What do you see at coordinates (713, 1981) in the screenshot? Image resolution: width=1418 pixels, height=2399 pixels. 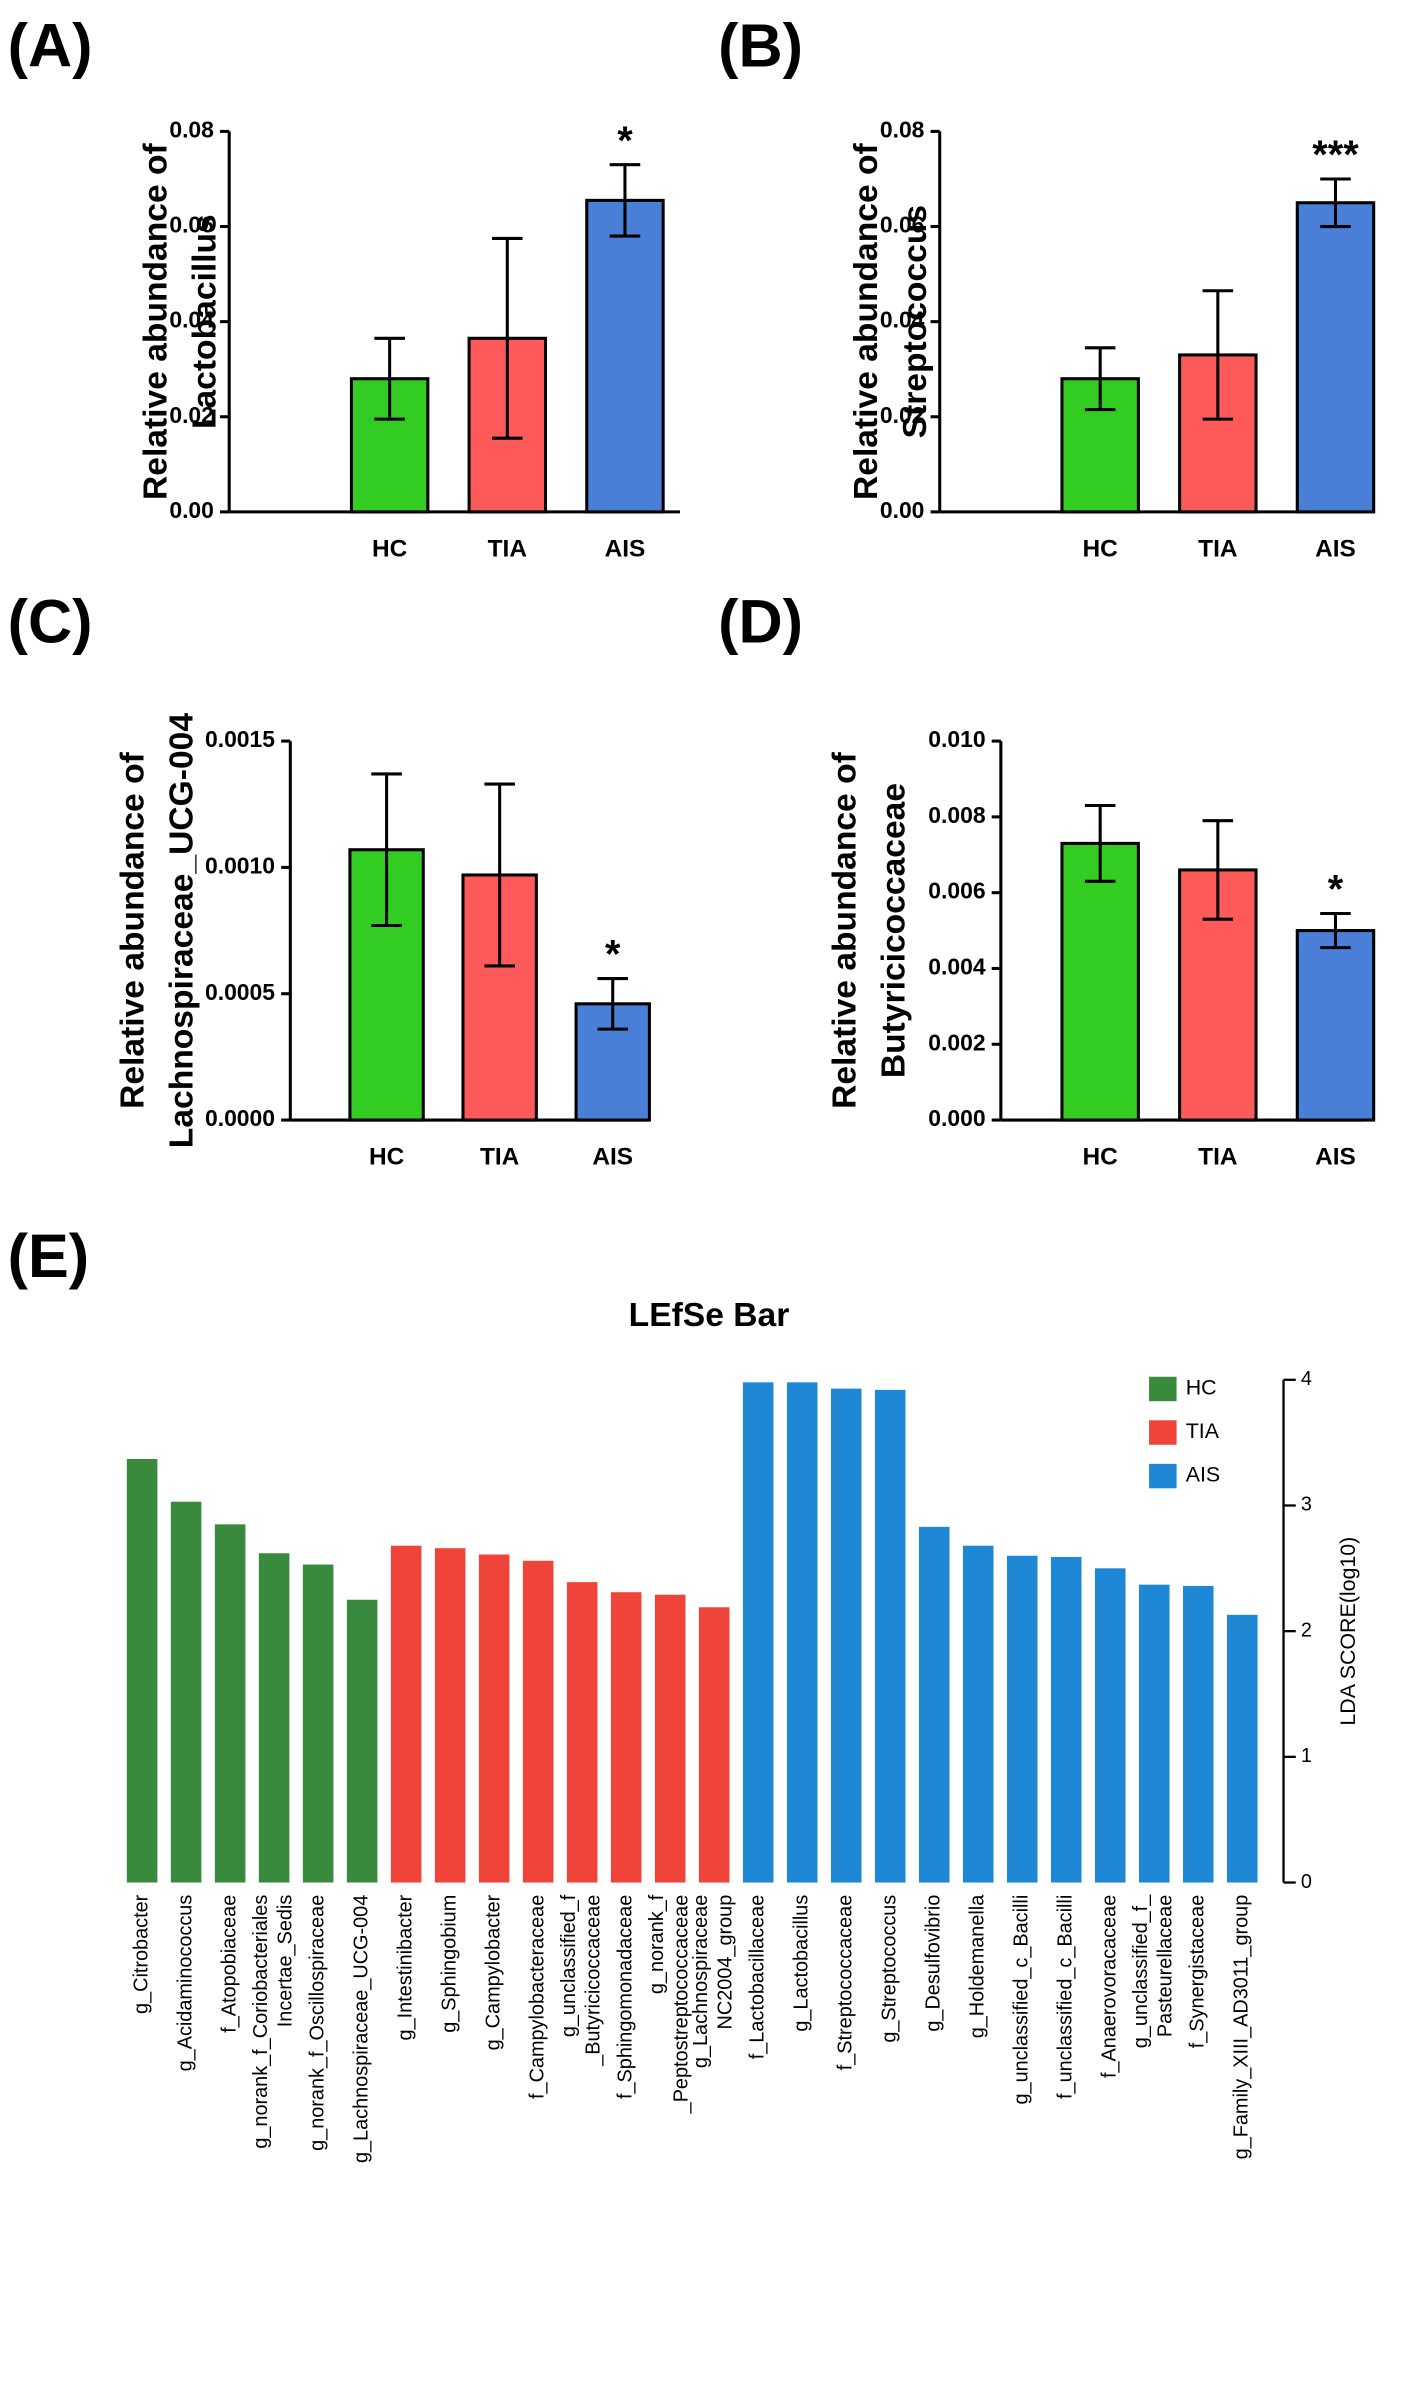 I see `x-tick-label: g_Lachnospiraceae NC2004_group` at bounding box center [713, 1981].